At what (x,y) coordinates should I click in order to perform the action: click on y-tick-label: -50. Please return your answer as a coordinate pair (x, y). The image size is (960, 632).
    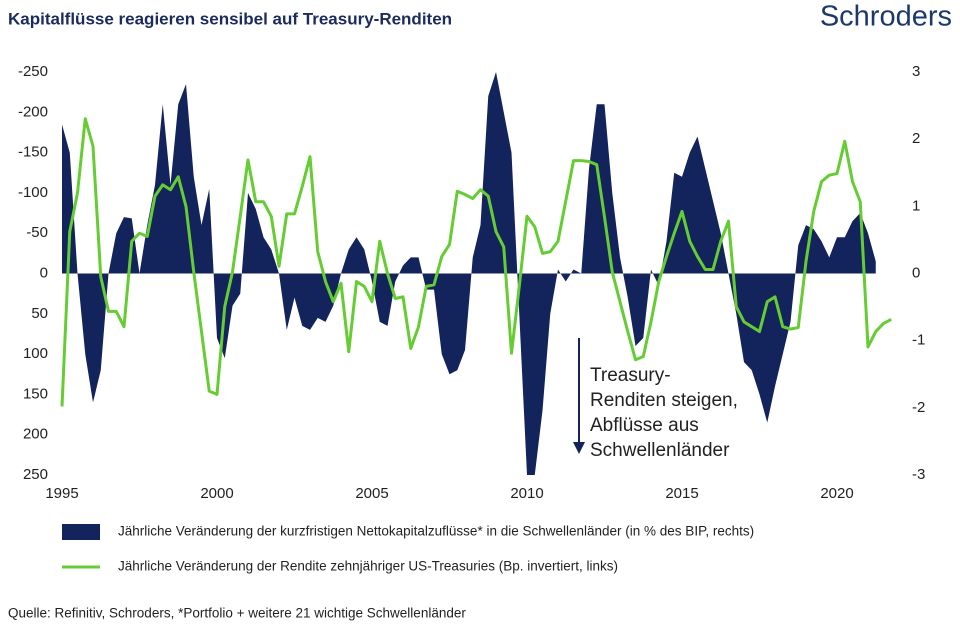
    Looking at the image, I should click on (37, 232).